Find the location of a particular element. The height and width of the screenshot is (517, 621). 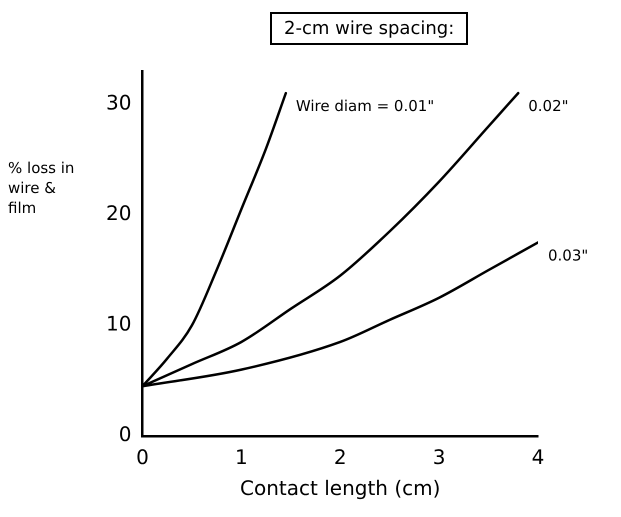

series-label: Wire diam = 0.01" is located at coordinates (365, 106).